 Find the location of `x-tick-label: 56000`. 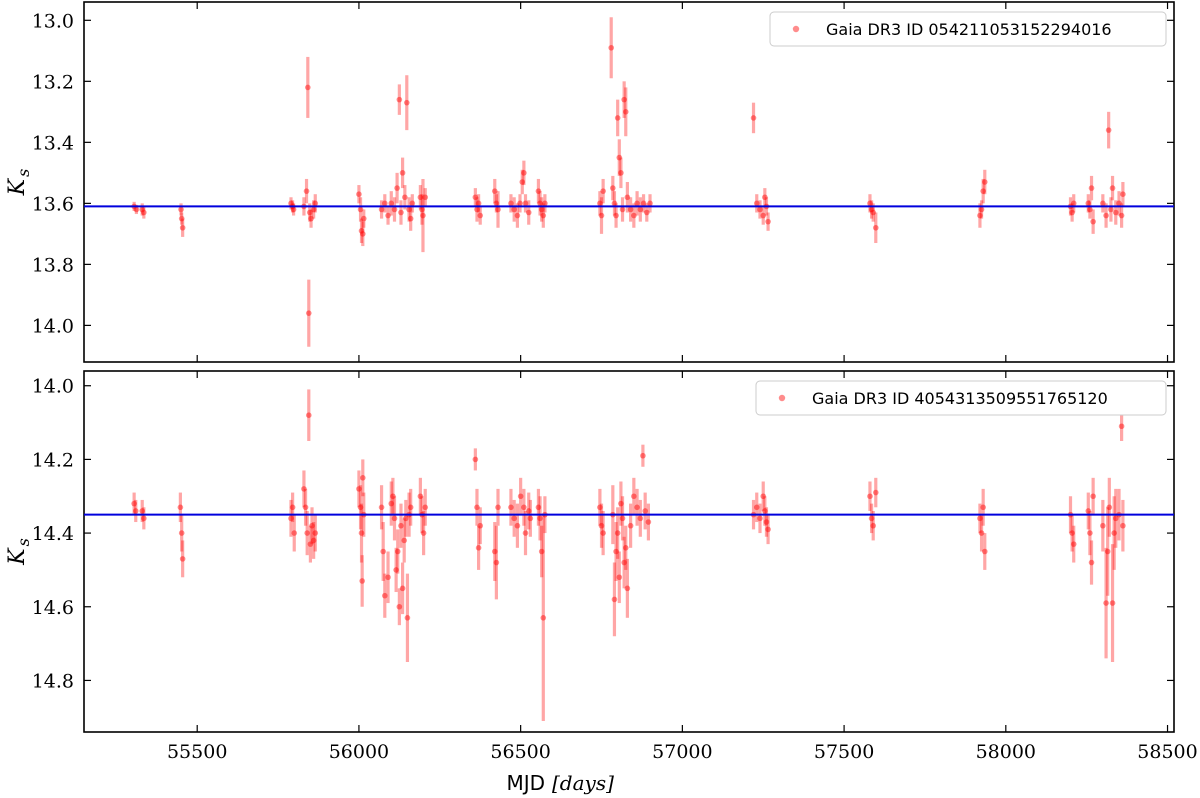

x-tick-label: 56000 is located at coordinates (359, 752).